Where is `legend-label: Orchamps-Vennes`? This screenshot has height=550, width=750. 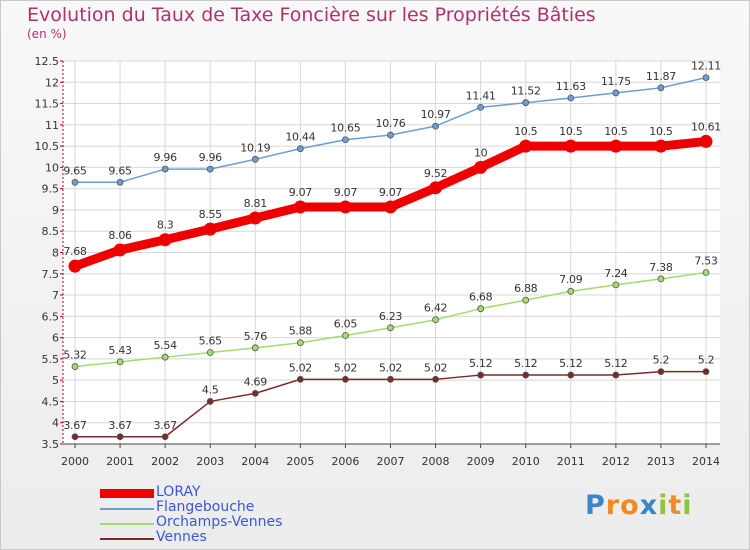 legend-label: Orchamps-Vennes is located at coordinates (219, 522).